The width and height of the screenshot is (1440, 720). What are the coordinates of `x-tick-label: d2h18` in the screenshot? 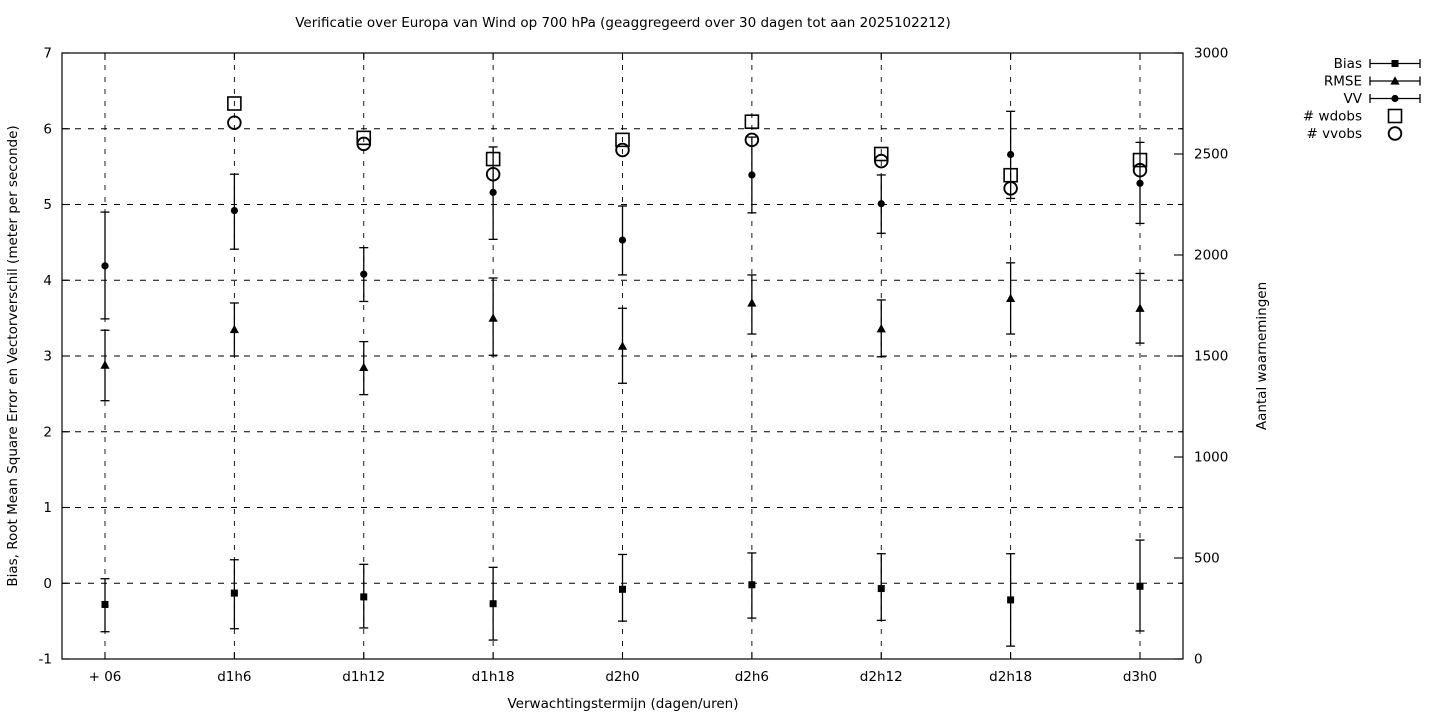 It's located at (1010, 677).